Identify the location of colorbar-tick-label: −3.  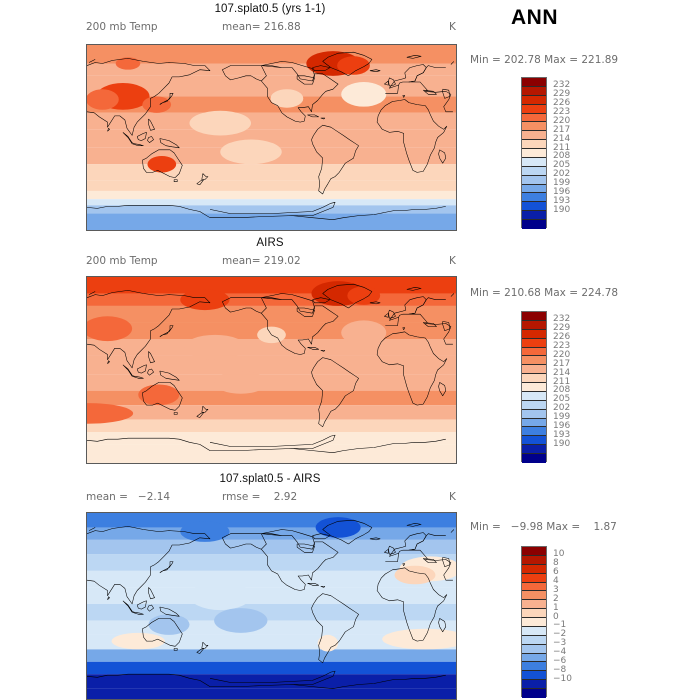
(560, 643).